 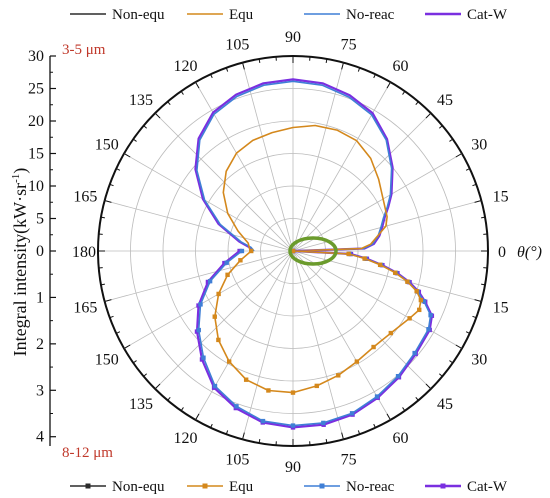 What do you see at coordinates (40, 219) in the screenshot?
I see `r-tick-label: 5` at bounding box center [40, 219].